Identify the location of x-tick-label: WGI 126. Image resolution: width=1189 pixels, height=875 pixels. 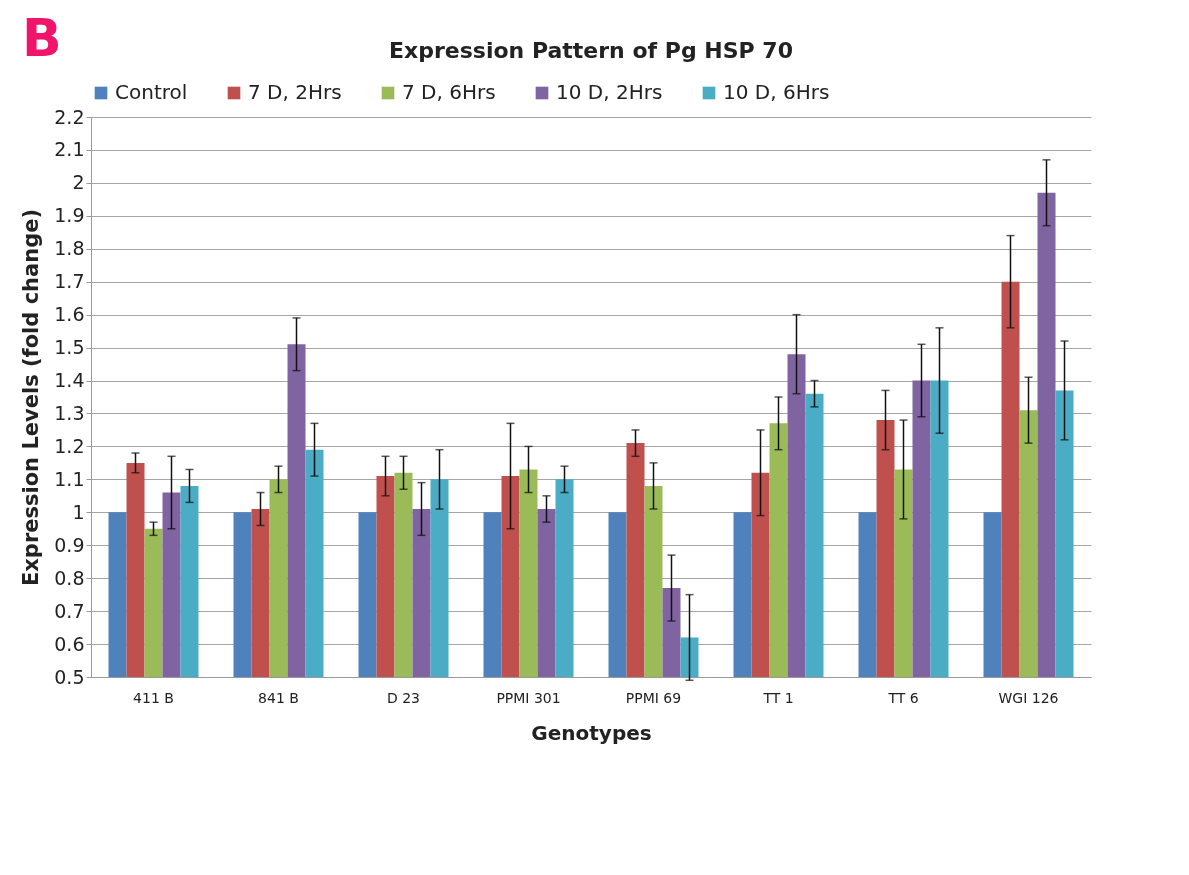
(1028, 697).